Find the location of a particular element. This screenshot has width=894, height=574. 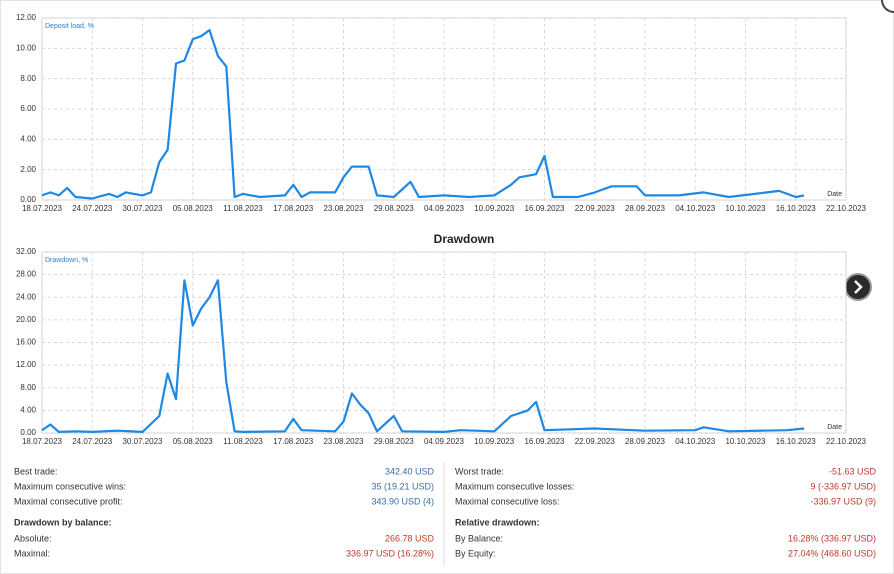

y-axis-label: Drawdown, % is located at coordinates (66, 260).